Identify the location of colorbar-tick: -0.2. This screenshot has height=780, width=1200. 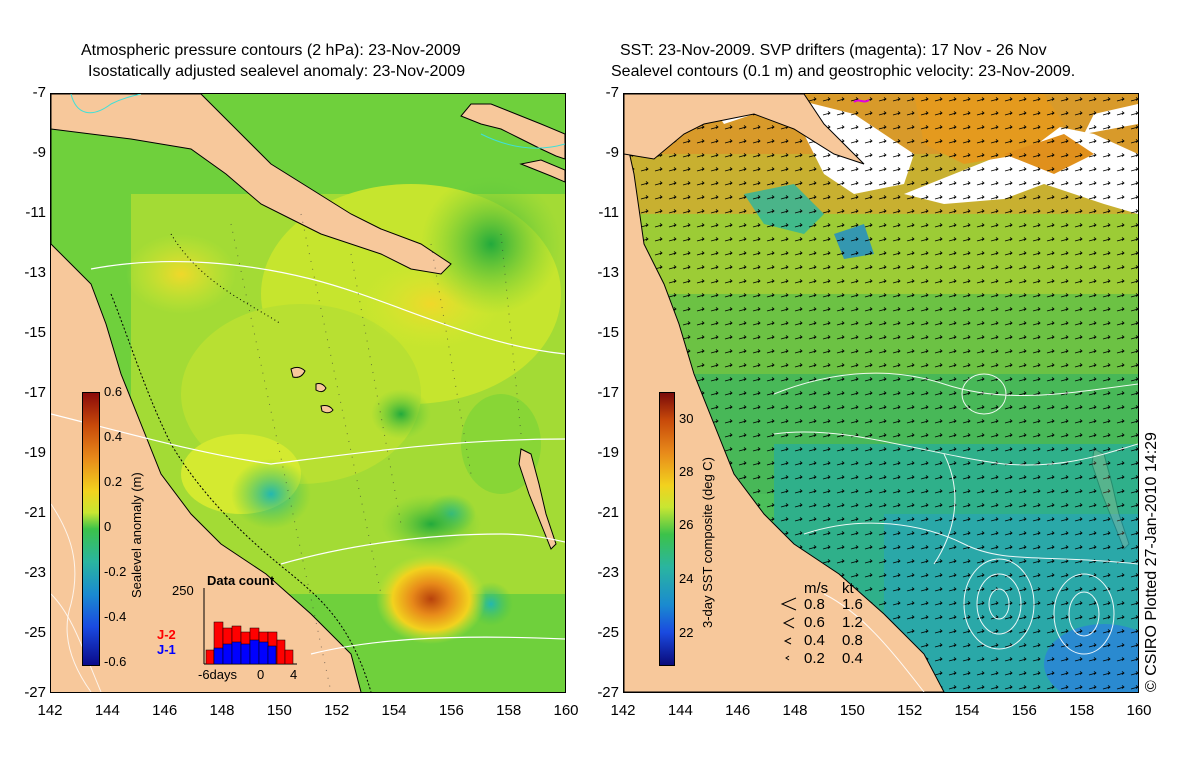
(115, 571).